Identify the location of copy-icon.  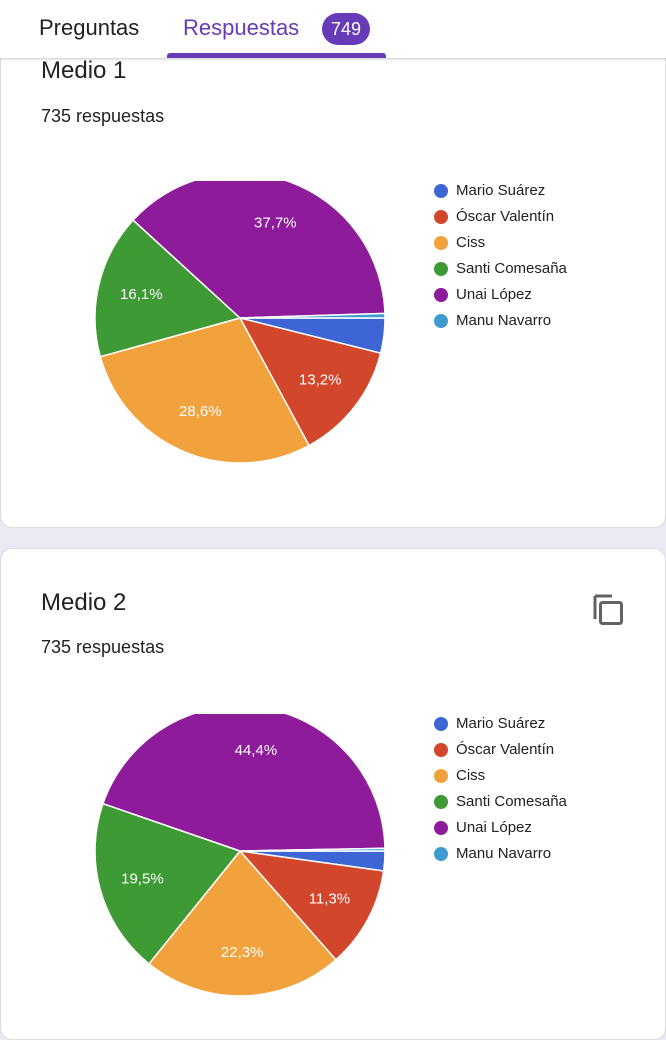
(608, 609).